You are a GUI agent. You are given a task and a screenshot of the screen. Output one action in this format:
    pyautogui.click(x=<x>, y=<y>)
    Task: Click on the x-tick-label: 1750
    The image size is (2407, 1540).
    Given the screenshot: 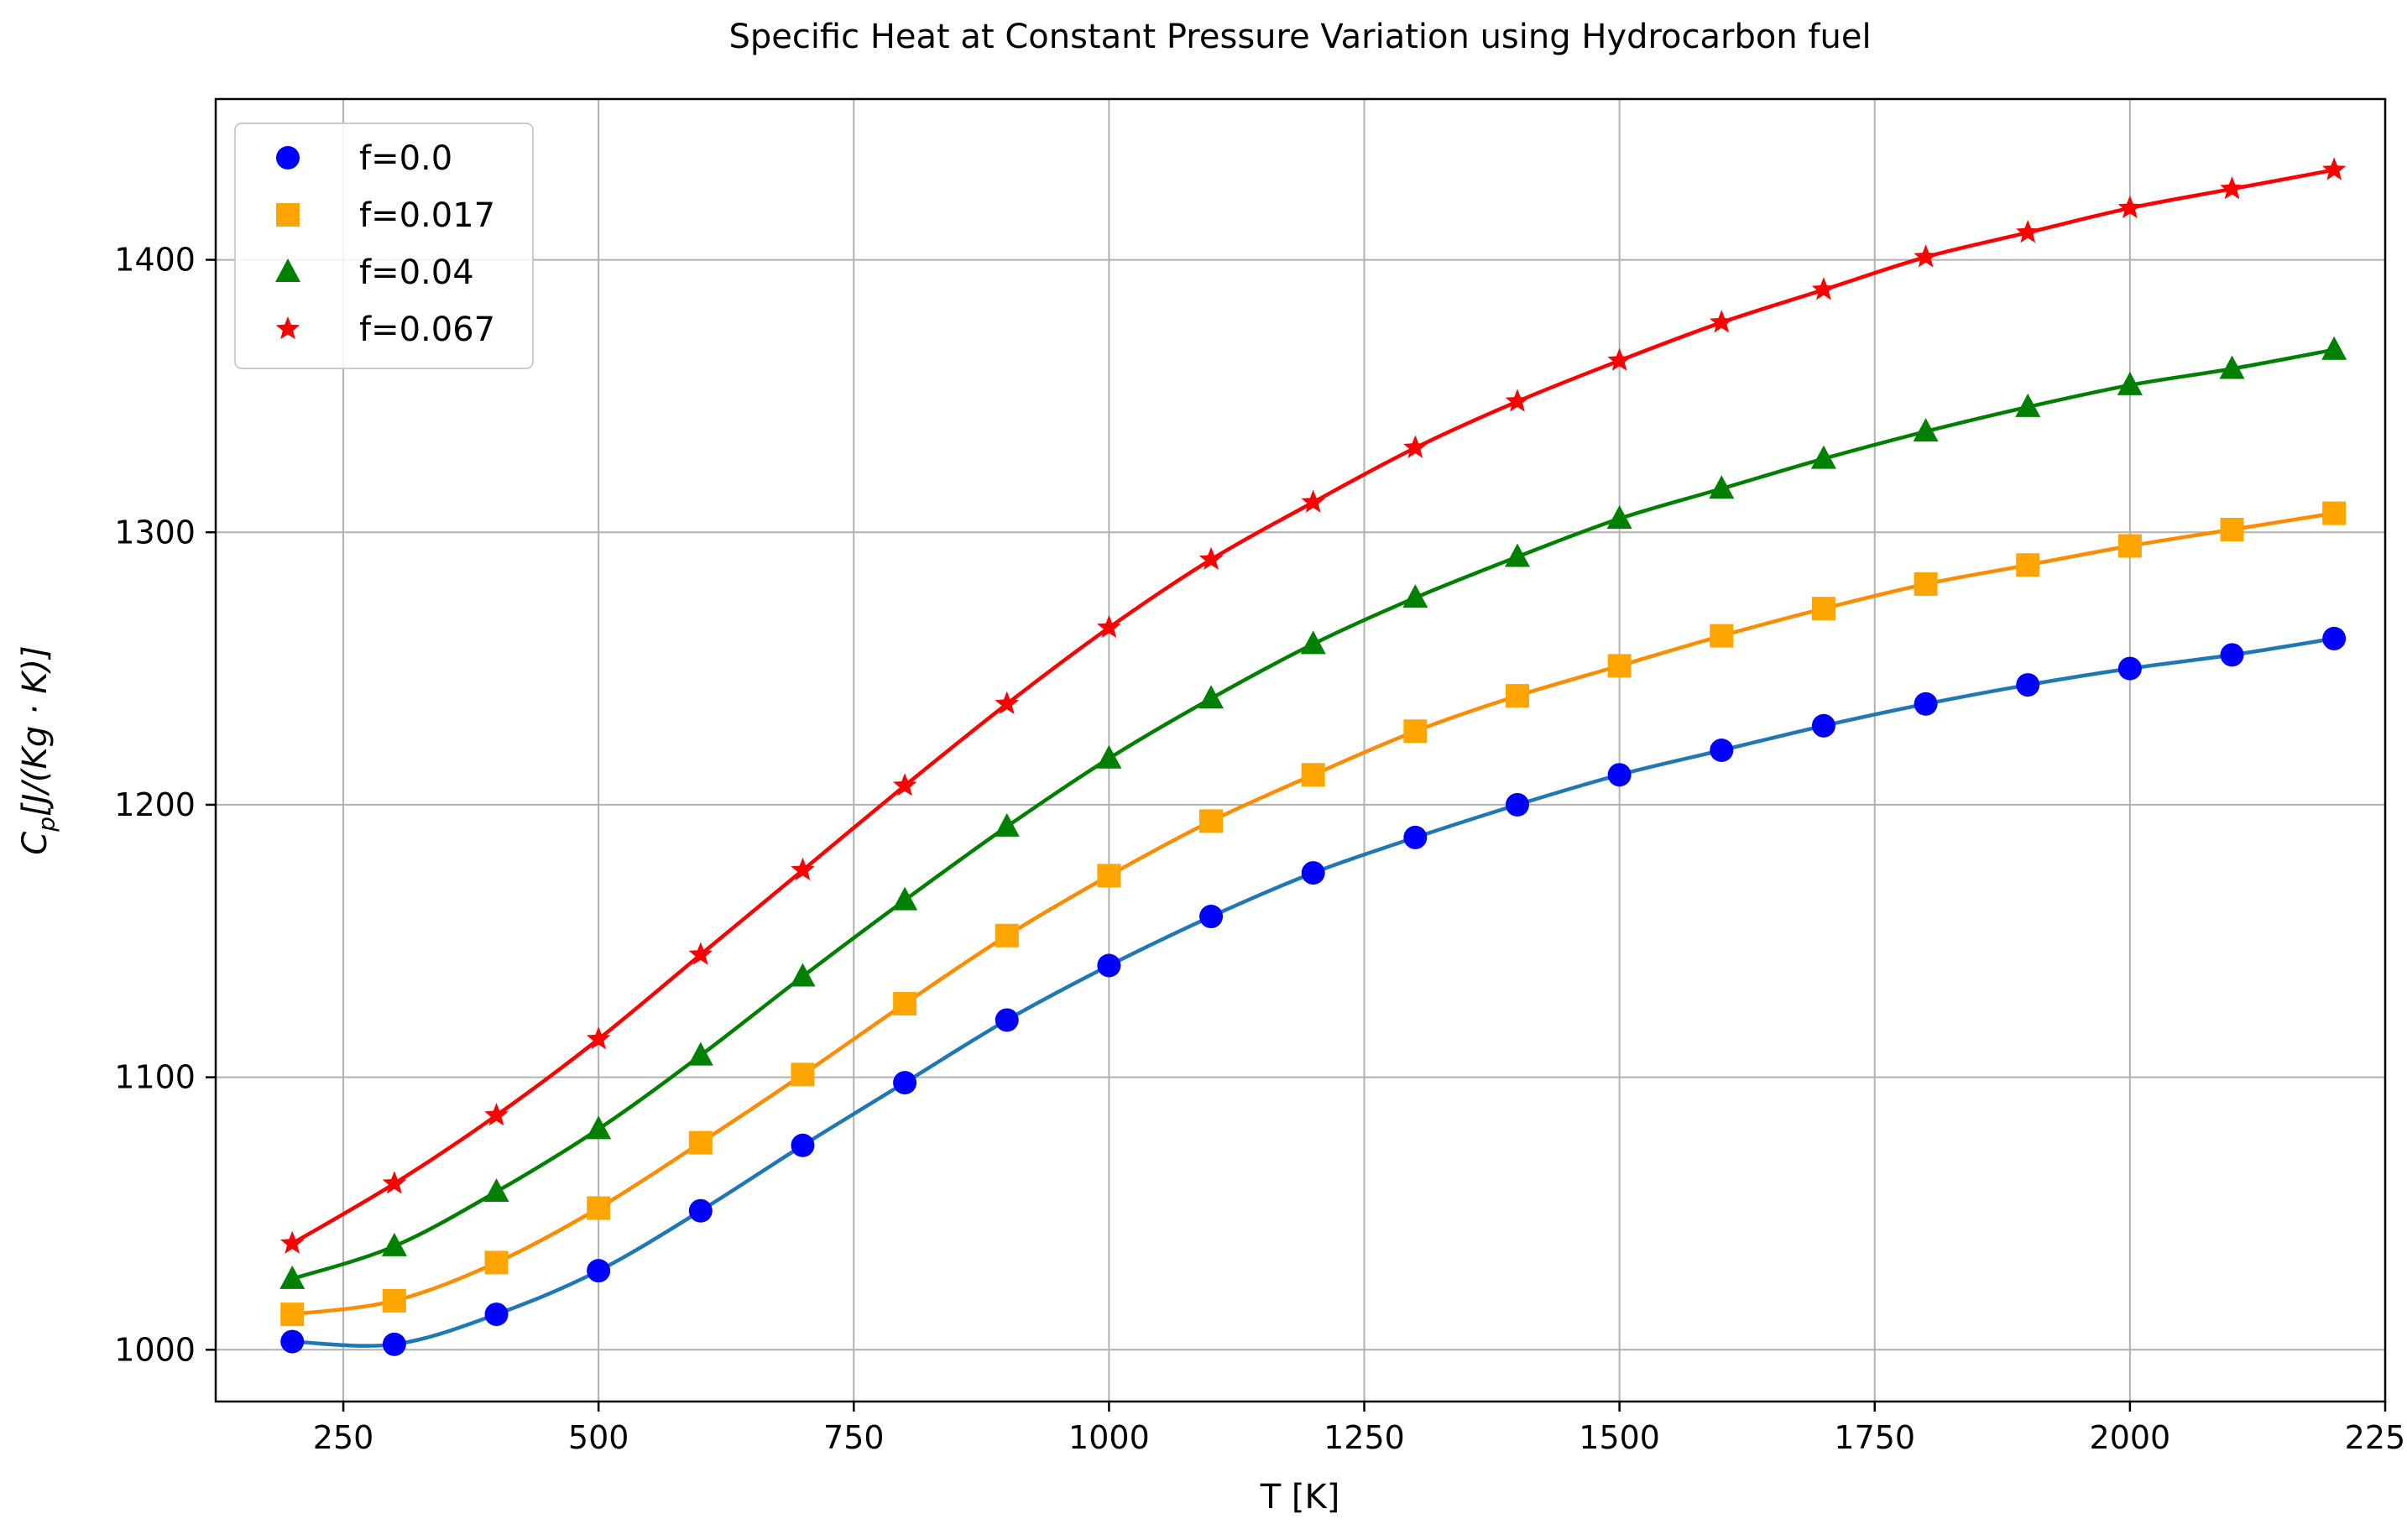 What is the action you would take?
    pyautogui.click(x=1874, y=1437)
    